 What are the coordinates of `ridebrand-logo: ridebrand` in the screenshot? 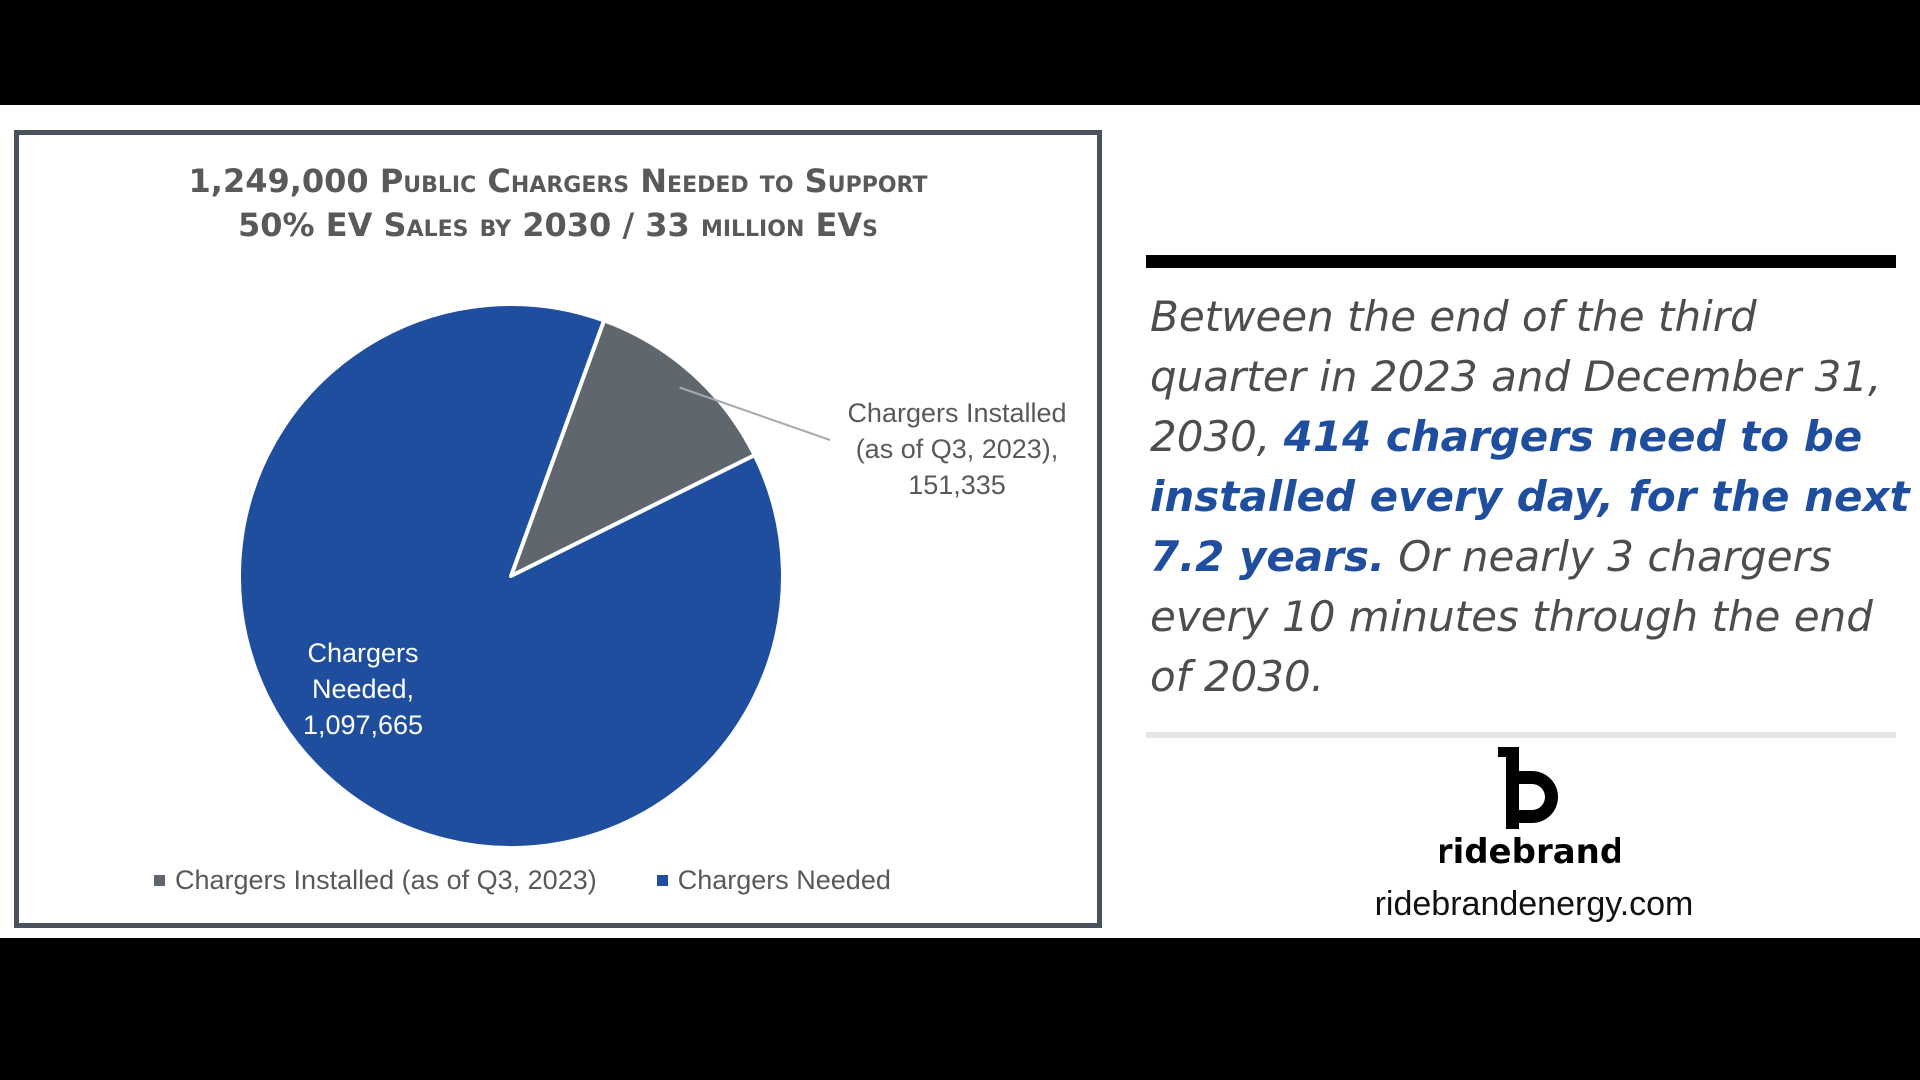 It's located at (1530, 809).